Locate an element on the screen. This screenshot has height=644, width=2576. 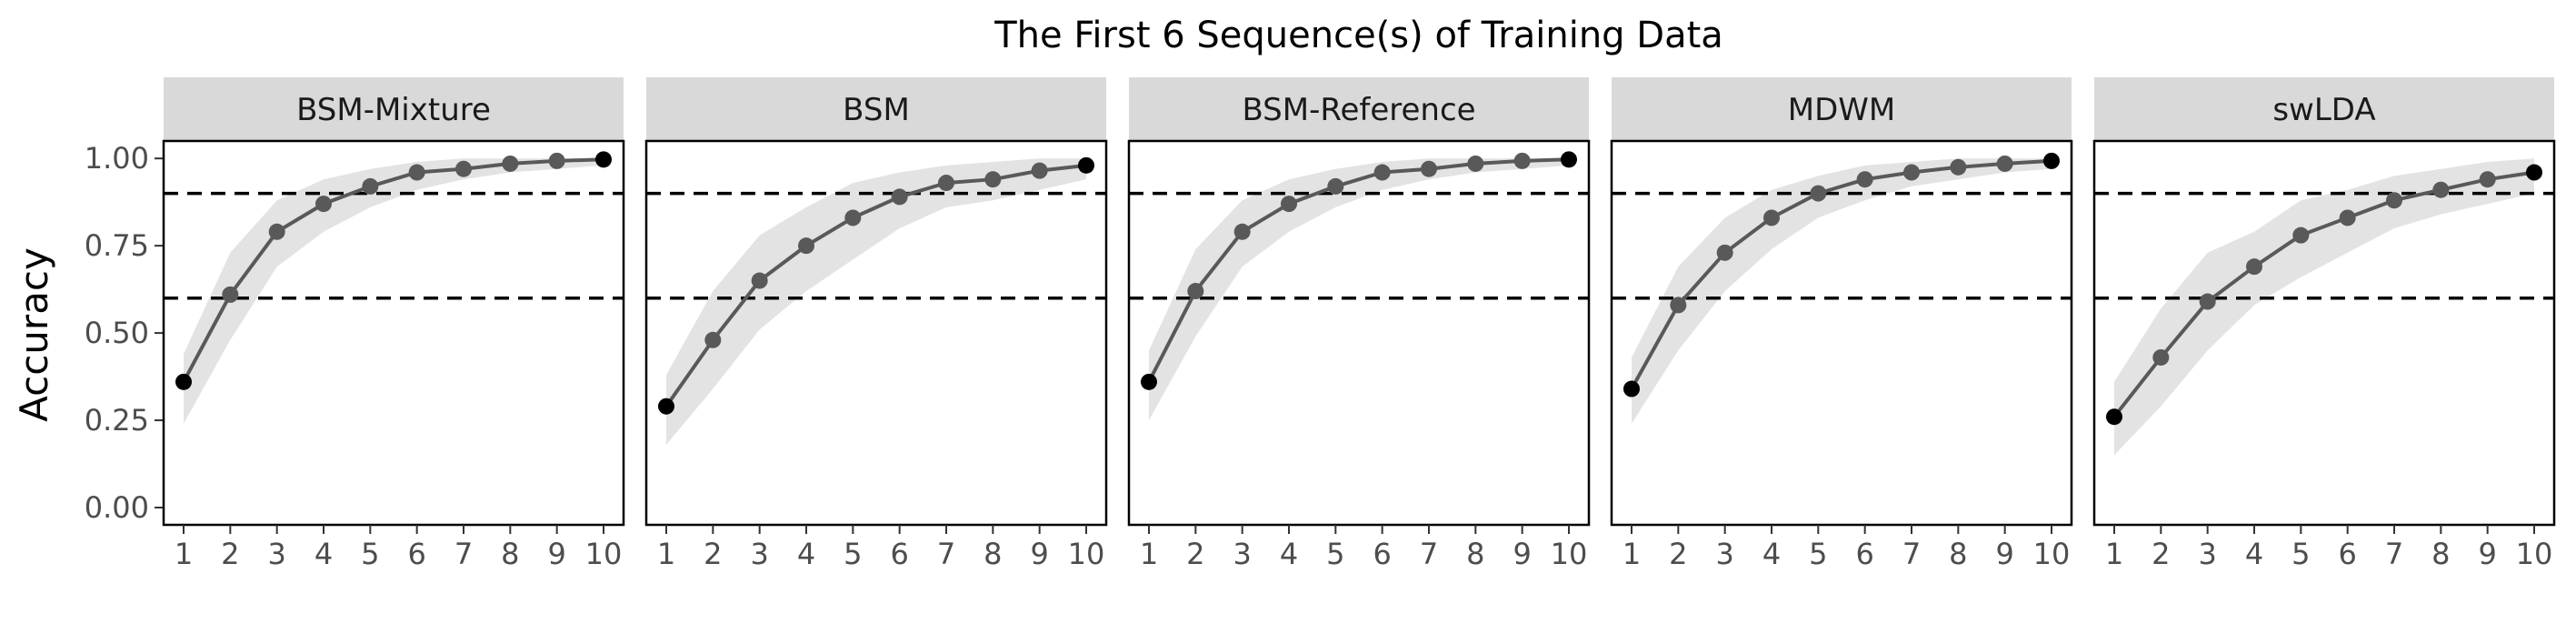
y-tick-label: 0.50 is located at coordinates (117, 333).